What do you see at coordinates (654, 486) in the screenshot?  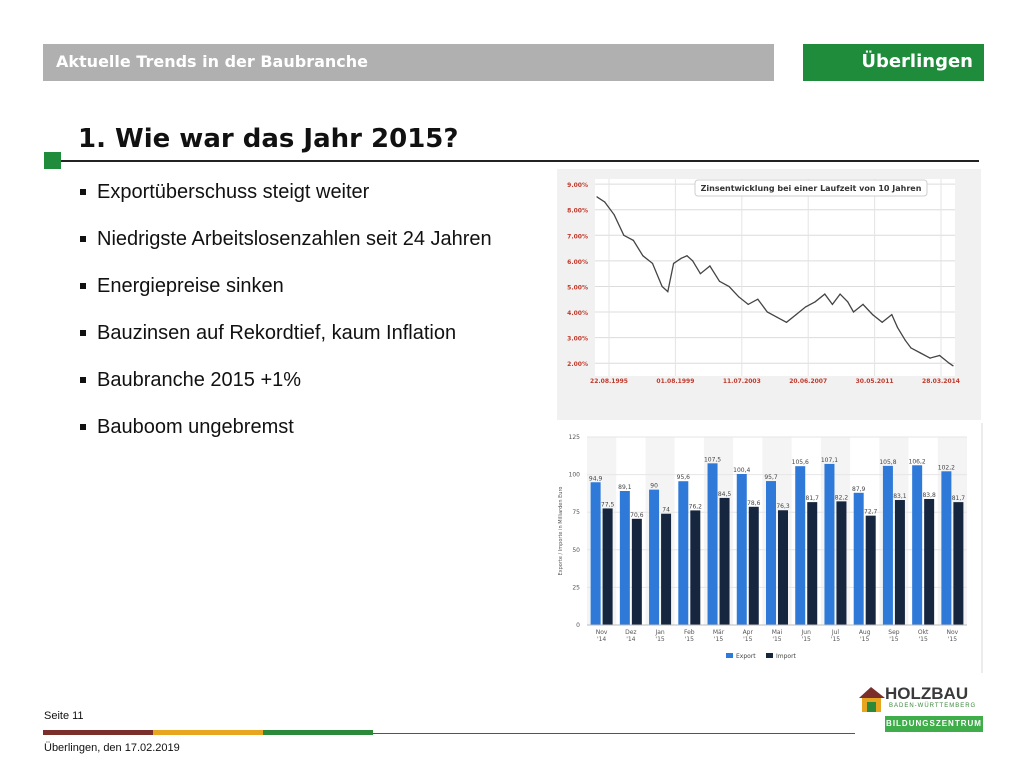 I see `export-value-label: 90` at bounding box center [654, 486].